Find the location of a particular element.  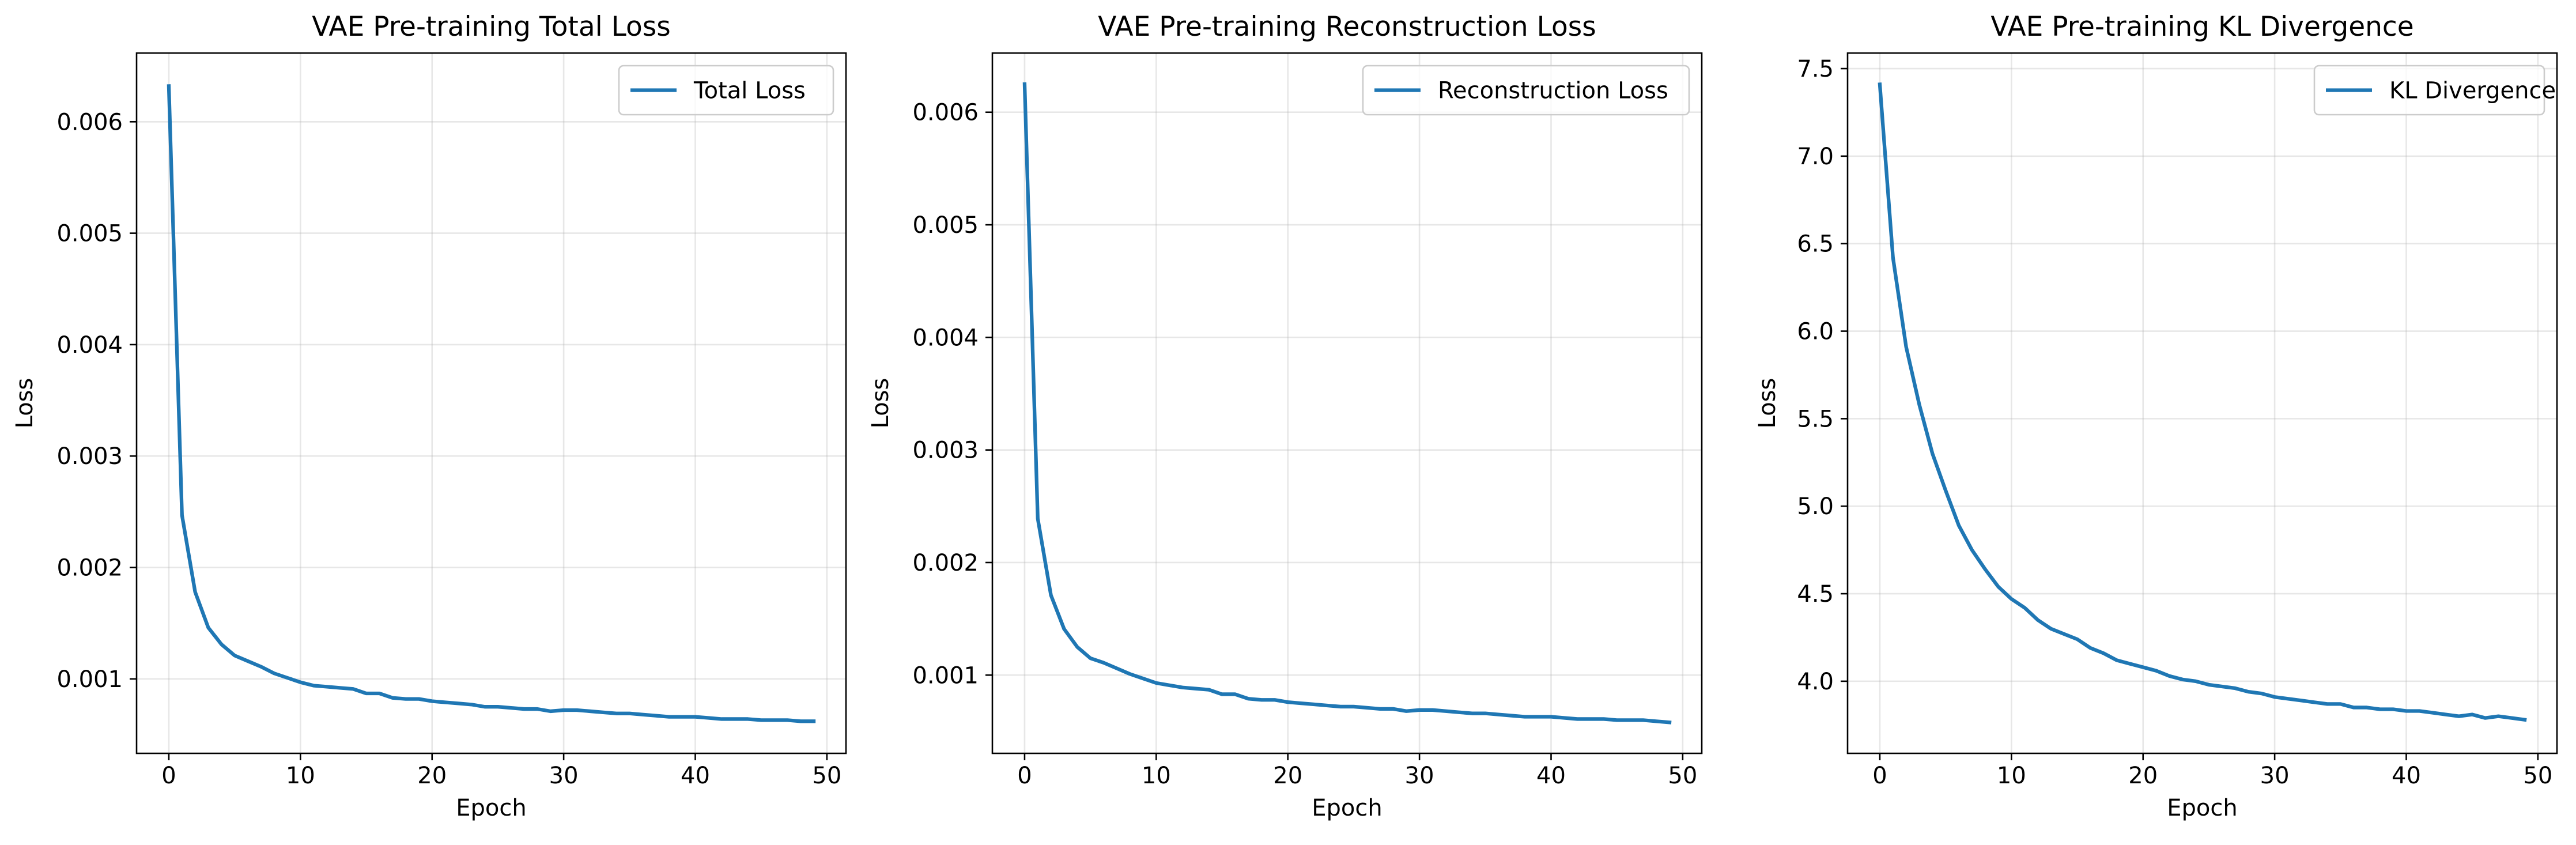

chart-3-y-axis-label: Loss is located at coordinates (1767, 403).